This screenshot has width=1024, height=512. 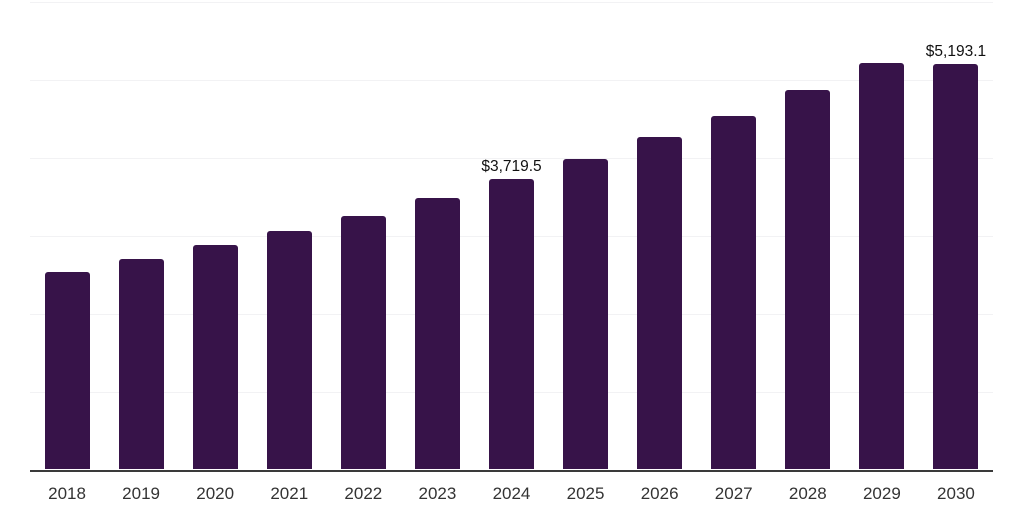 I want to click on x-tick-2030: 2030, so click(x=956, y=493).